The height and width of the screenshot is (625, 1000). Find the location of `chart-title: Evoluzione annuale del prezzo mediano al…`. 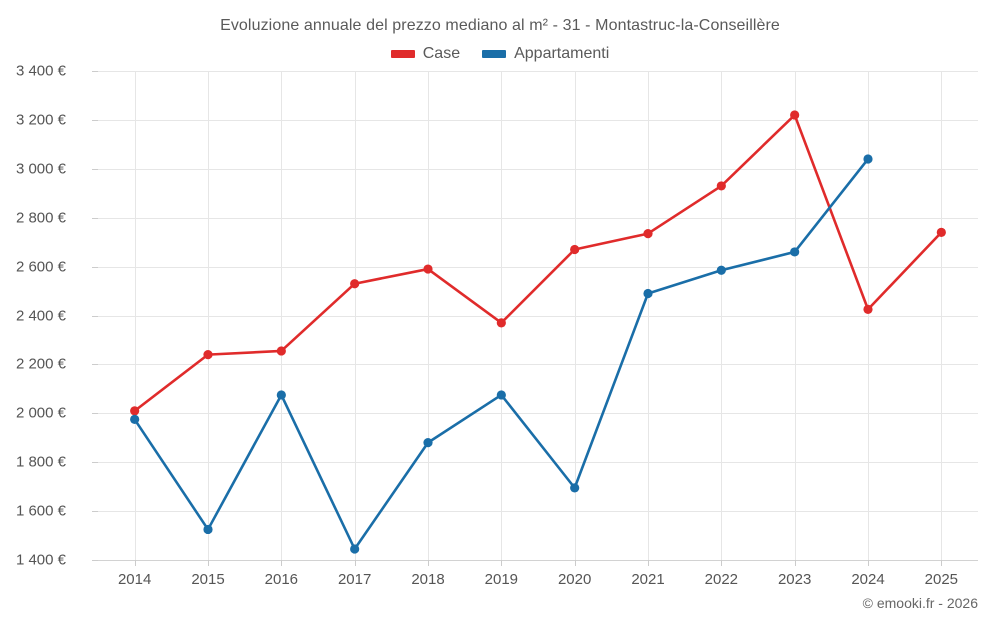

chart-title: Evoluzione annuale del prezzo mediano al… is located at coordinates (500, 25).